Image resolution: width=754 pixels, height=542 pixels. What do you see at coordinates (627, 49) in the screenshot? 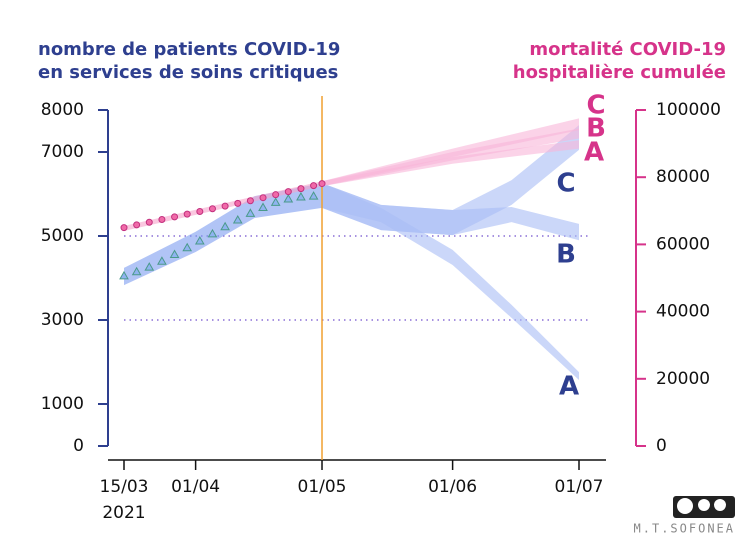
I see `y2-axis-title: mortalité COVID-19` at bounding box center [627, 49].